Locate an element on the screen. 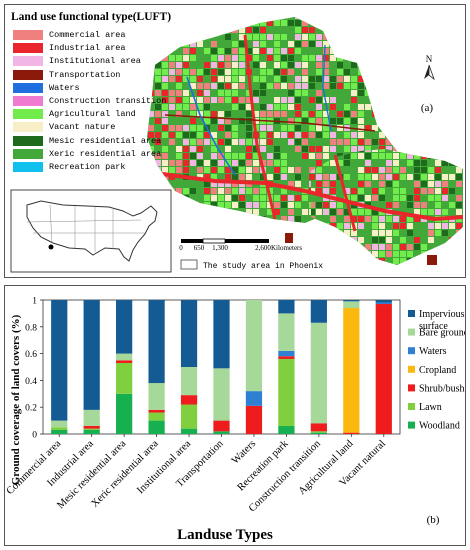  bar-impervious-surface-industrial-area is located at coordinates (91, 355).